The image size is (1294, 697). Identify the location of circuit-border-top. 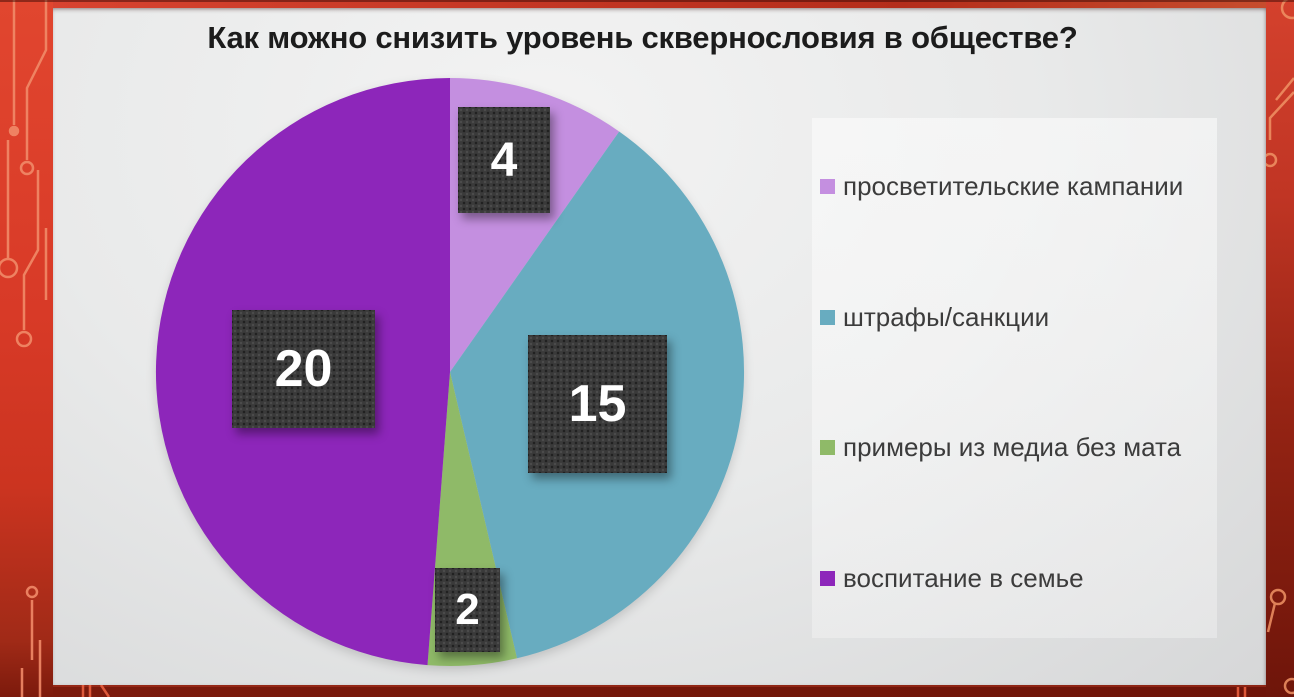
(659, 4).